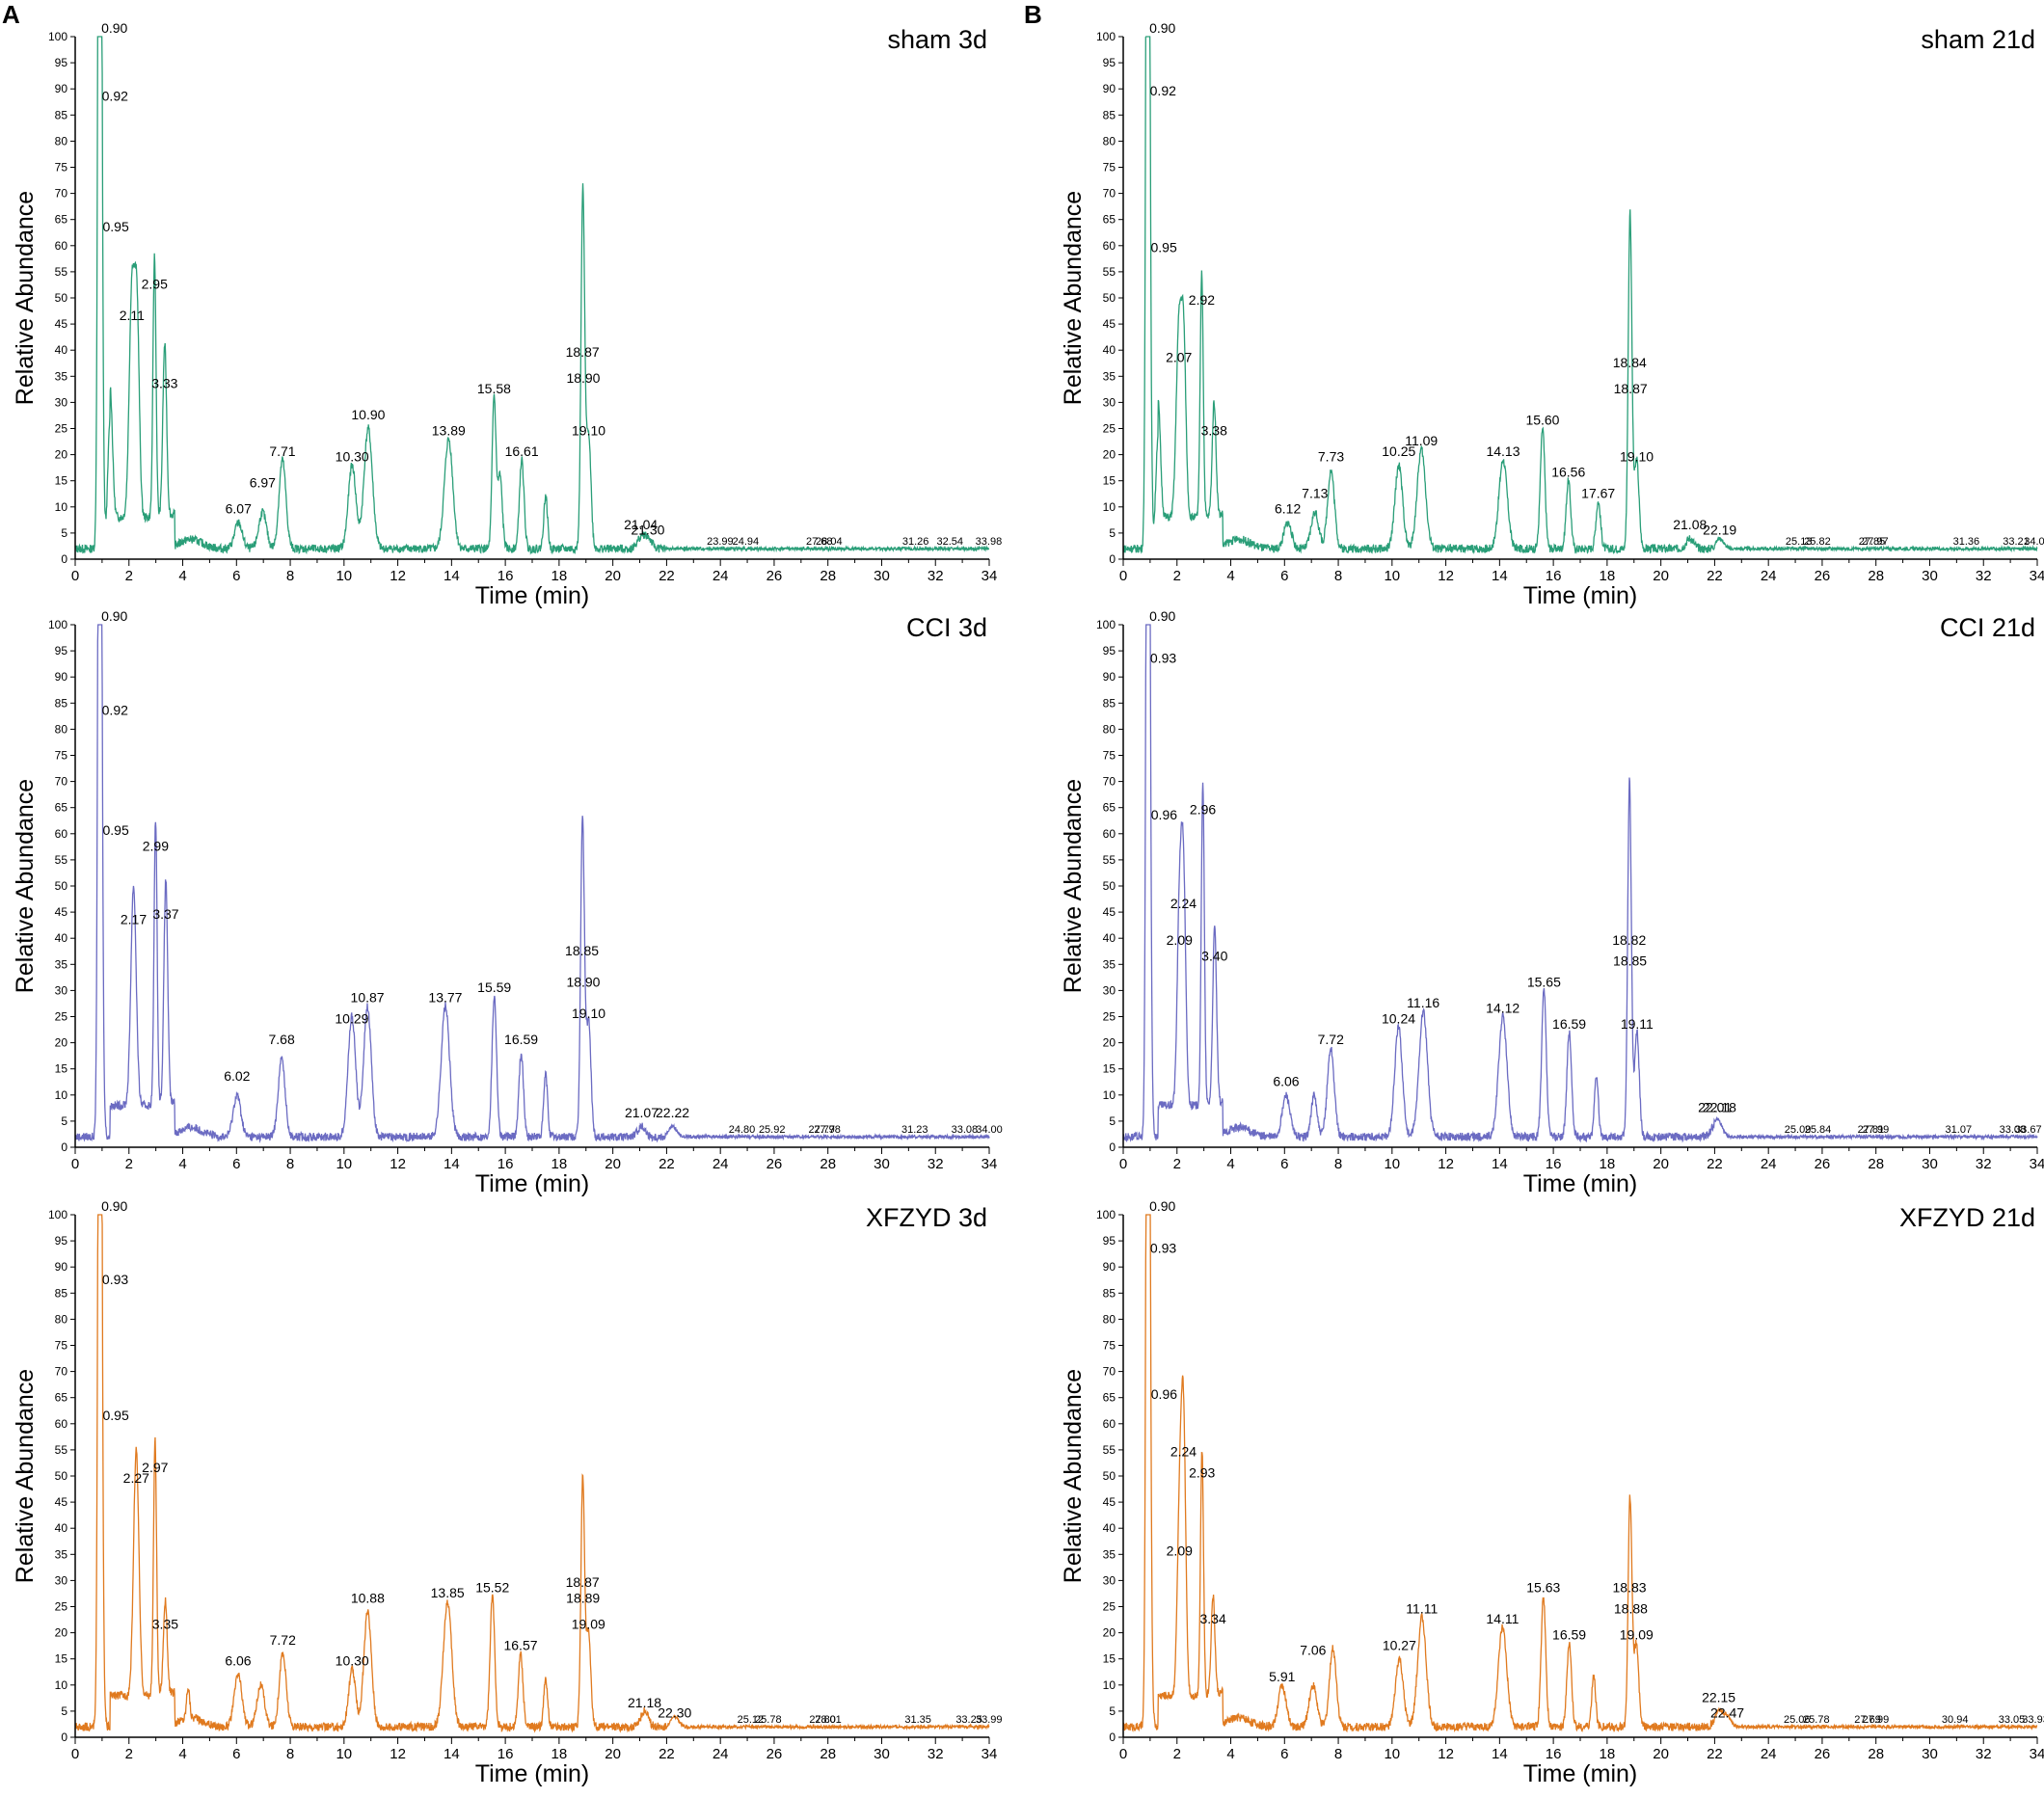 The image size is (2044, 1798). Describe the element at coordinates (990, 1720) in the screenshot. I see `peak-label: 33.99` at that location.